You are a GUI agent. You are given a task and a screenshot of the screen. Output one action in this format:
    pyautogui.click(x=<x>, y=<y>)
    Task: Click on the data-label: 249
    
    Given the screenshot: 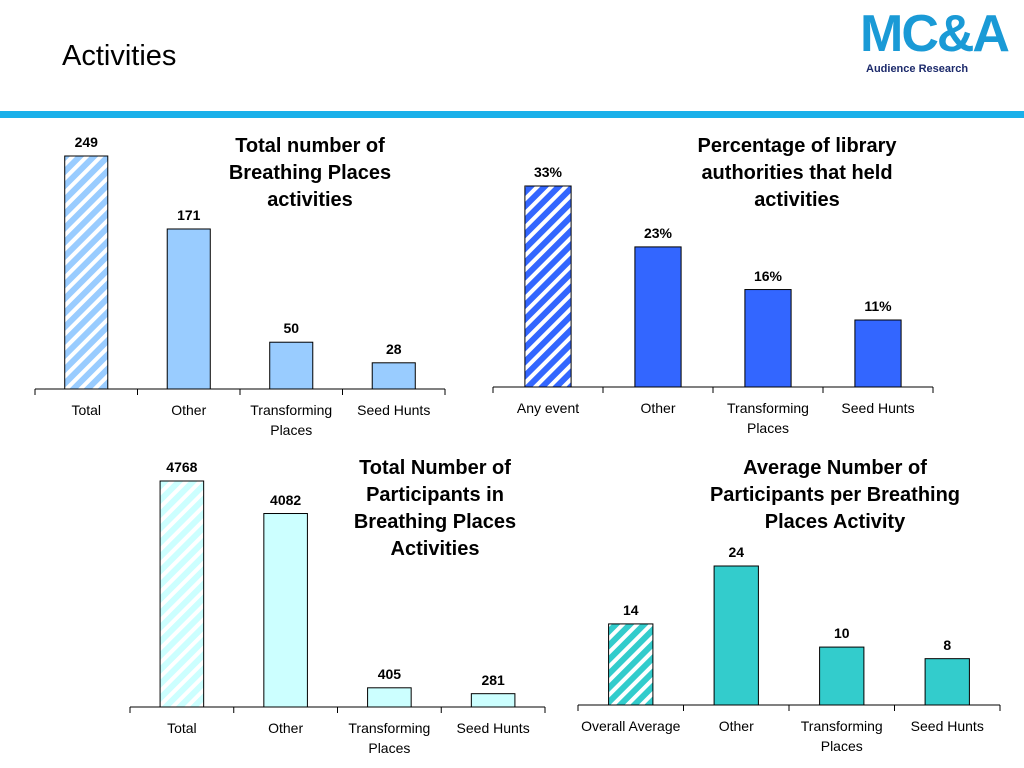 What is the action you would take?
    pyautogui.click(x=86, y=142)
    